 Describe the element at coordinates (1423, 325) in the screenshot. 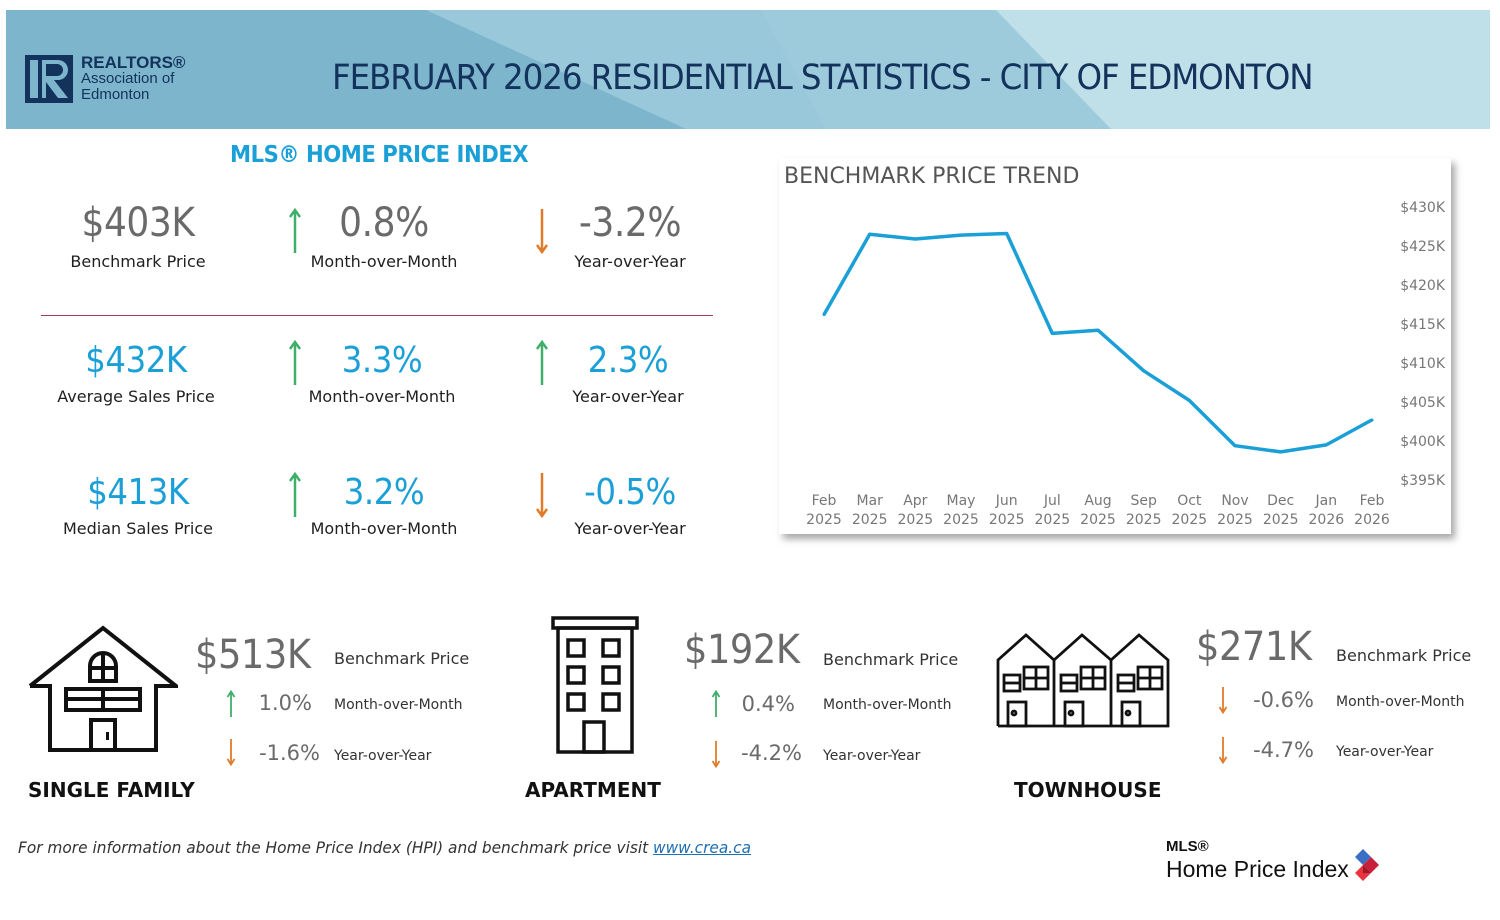

I see `y-tick-label: $415K` at that location.